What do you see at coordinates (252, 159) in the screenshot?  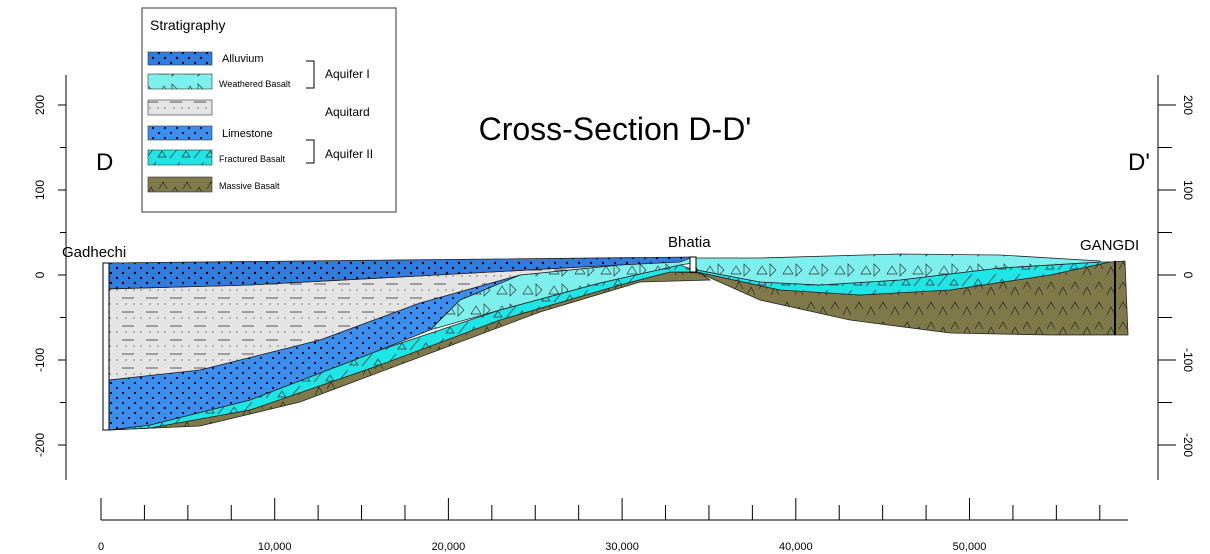 I see `legend-label: Fractured Basalt` at bounding box center [252, 159].